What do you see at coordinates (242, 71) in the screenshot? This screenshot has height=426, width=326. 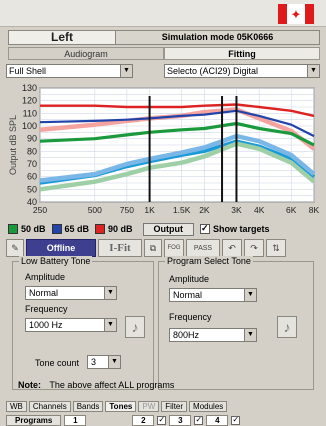 I see `device-select: Selecto (ACI29) Digital ▼` at bounding box center [242, 71].